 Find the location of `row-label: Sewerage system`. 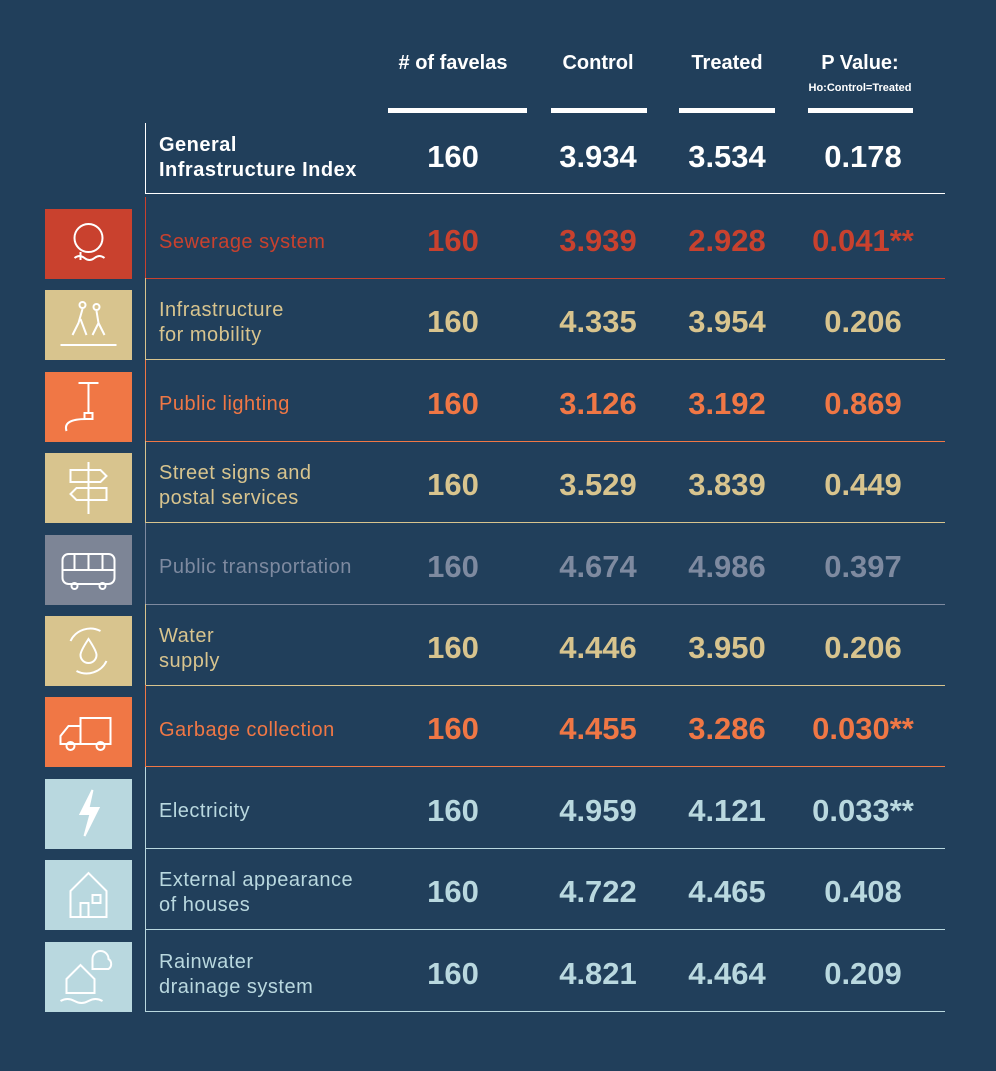

row-label: Sewerage system is located at coordinates (242, 241).